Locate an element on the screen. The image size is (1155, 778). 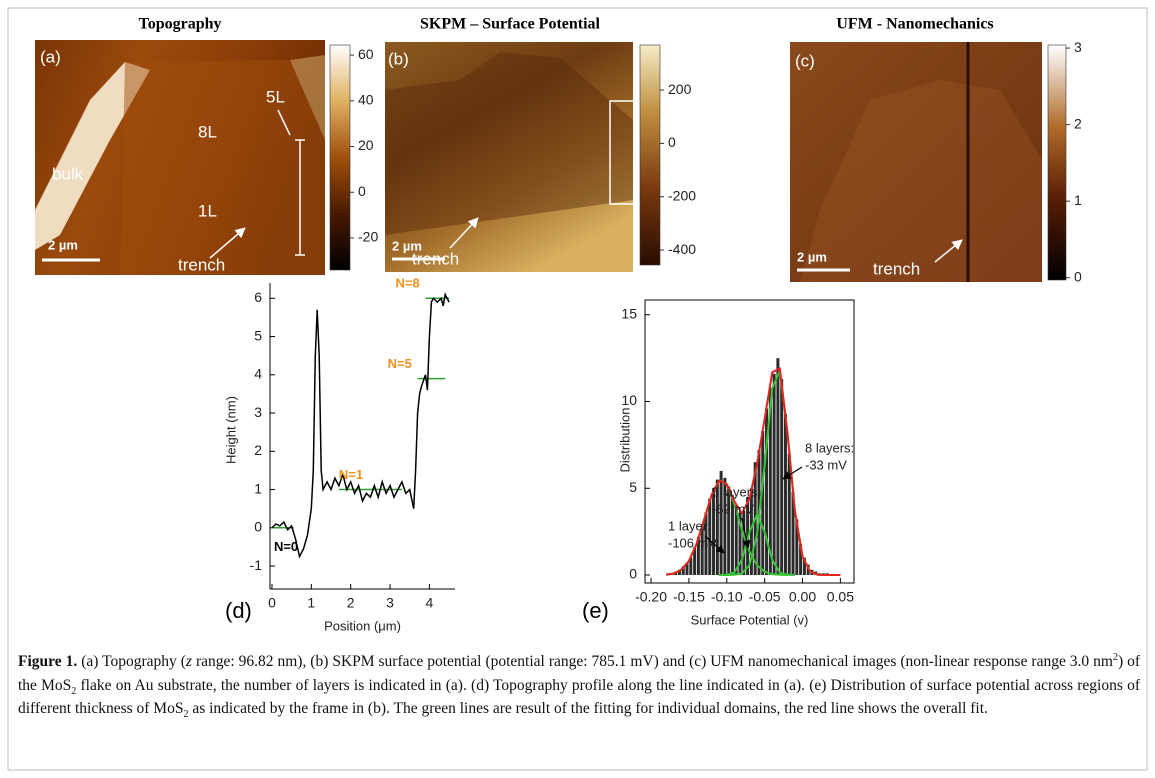
colorbar-tick-label: 2 is located at coordinates (1078, 123).